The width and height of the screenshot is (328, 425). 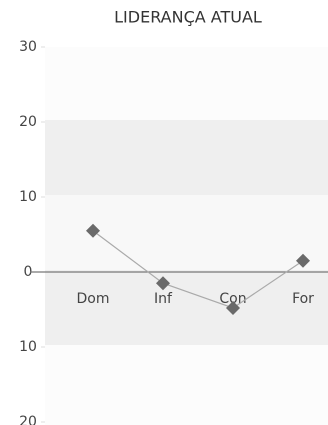 I want to click on x-tick-label: Dom, so click(x=93, y=299).